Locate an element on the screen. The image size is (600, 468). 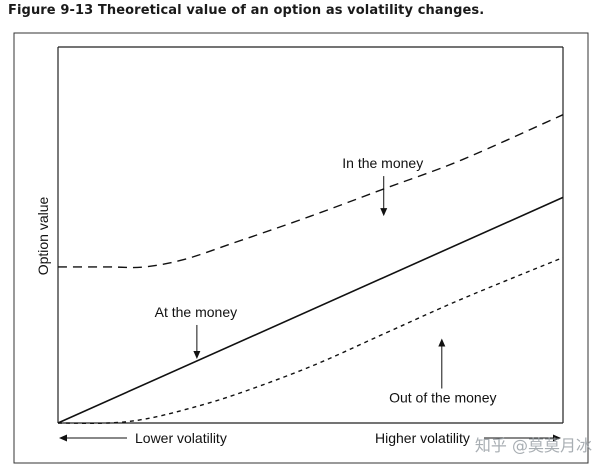
x-axis-left-caption: Lower volatility is located at coordinates (143, 438).